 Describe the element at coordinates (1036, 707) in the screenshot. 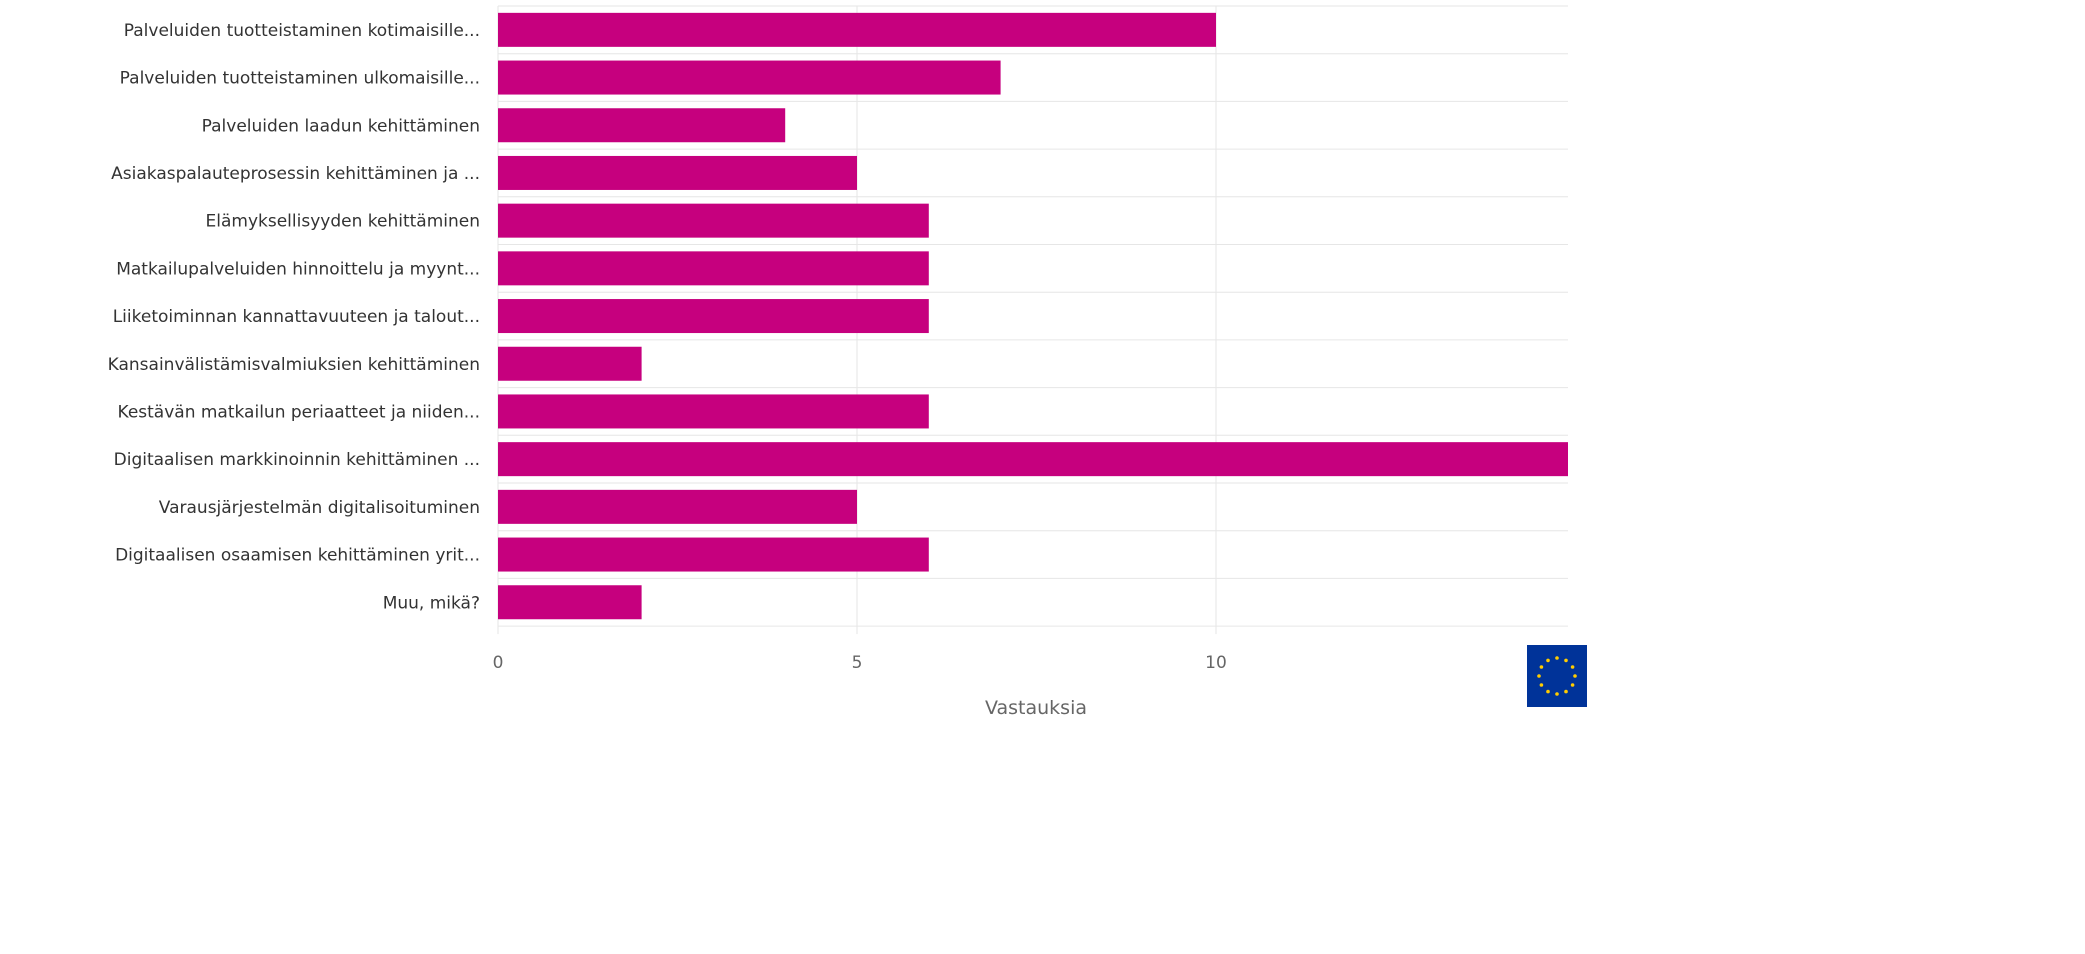

I see `x-axis-title: Vastauksia` at that location.